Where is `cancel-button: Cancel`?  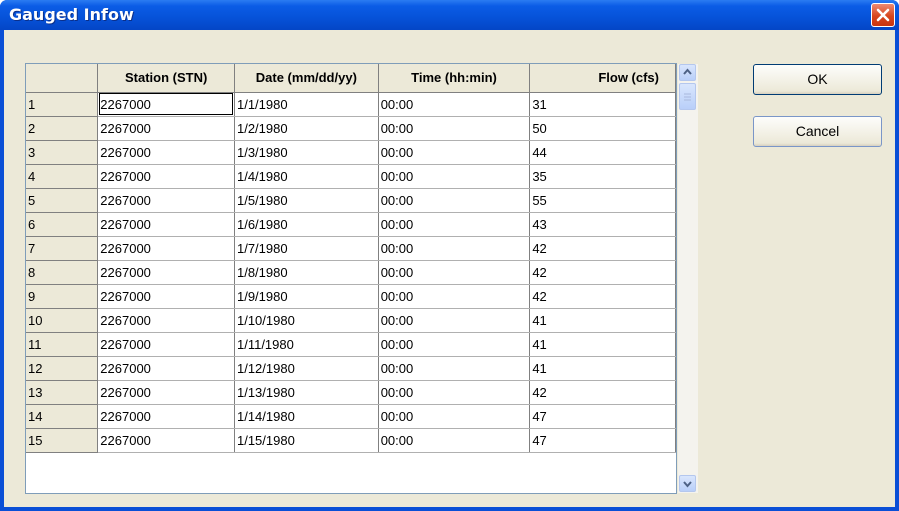
cancel-button: Cancel is located at coordinates (817, 131).